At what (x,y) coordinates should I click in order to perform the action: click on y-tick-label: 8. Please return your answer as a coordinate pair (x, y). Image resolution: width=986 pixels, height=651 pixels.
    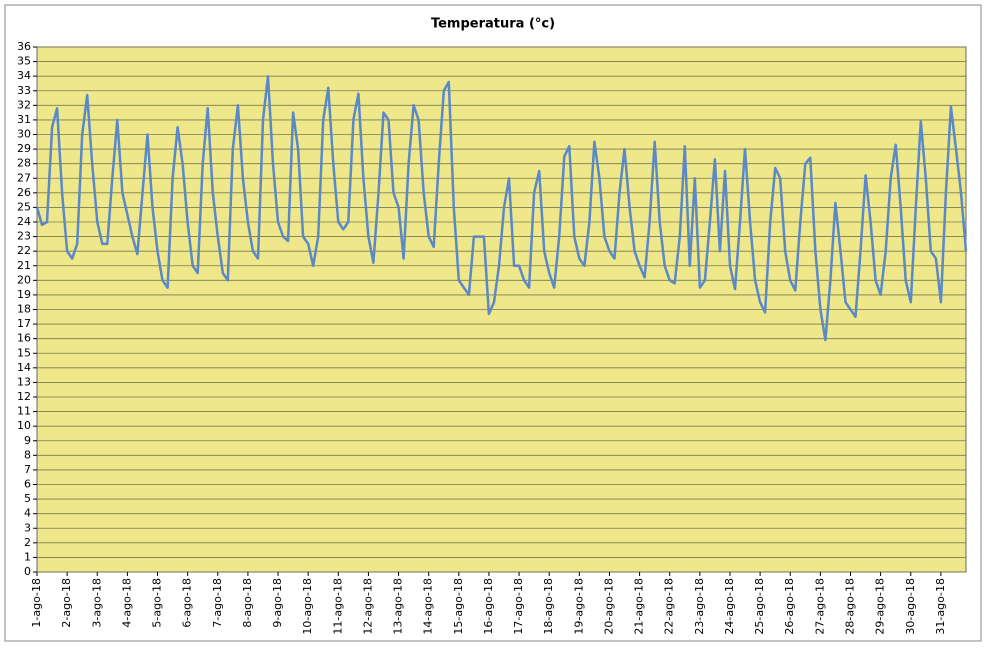
    Looking at the image, I should click on (27, 454).